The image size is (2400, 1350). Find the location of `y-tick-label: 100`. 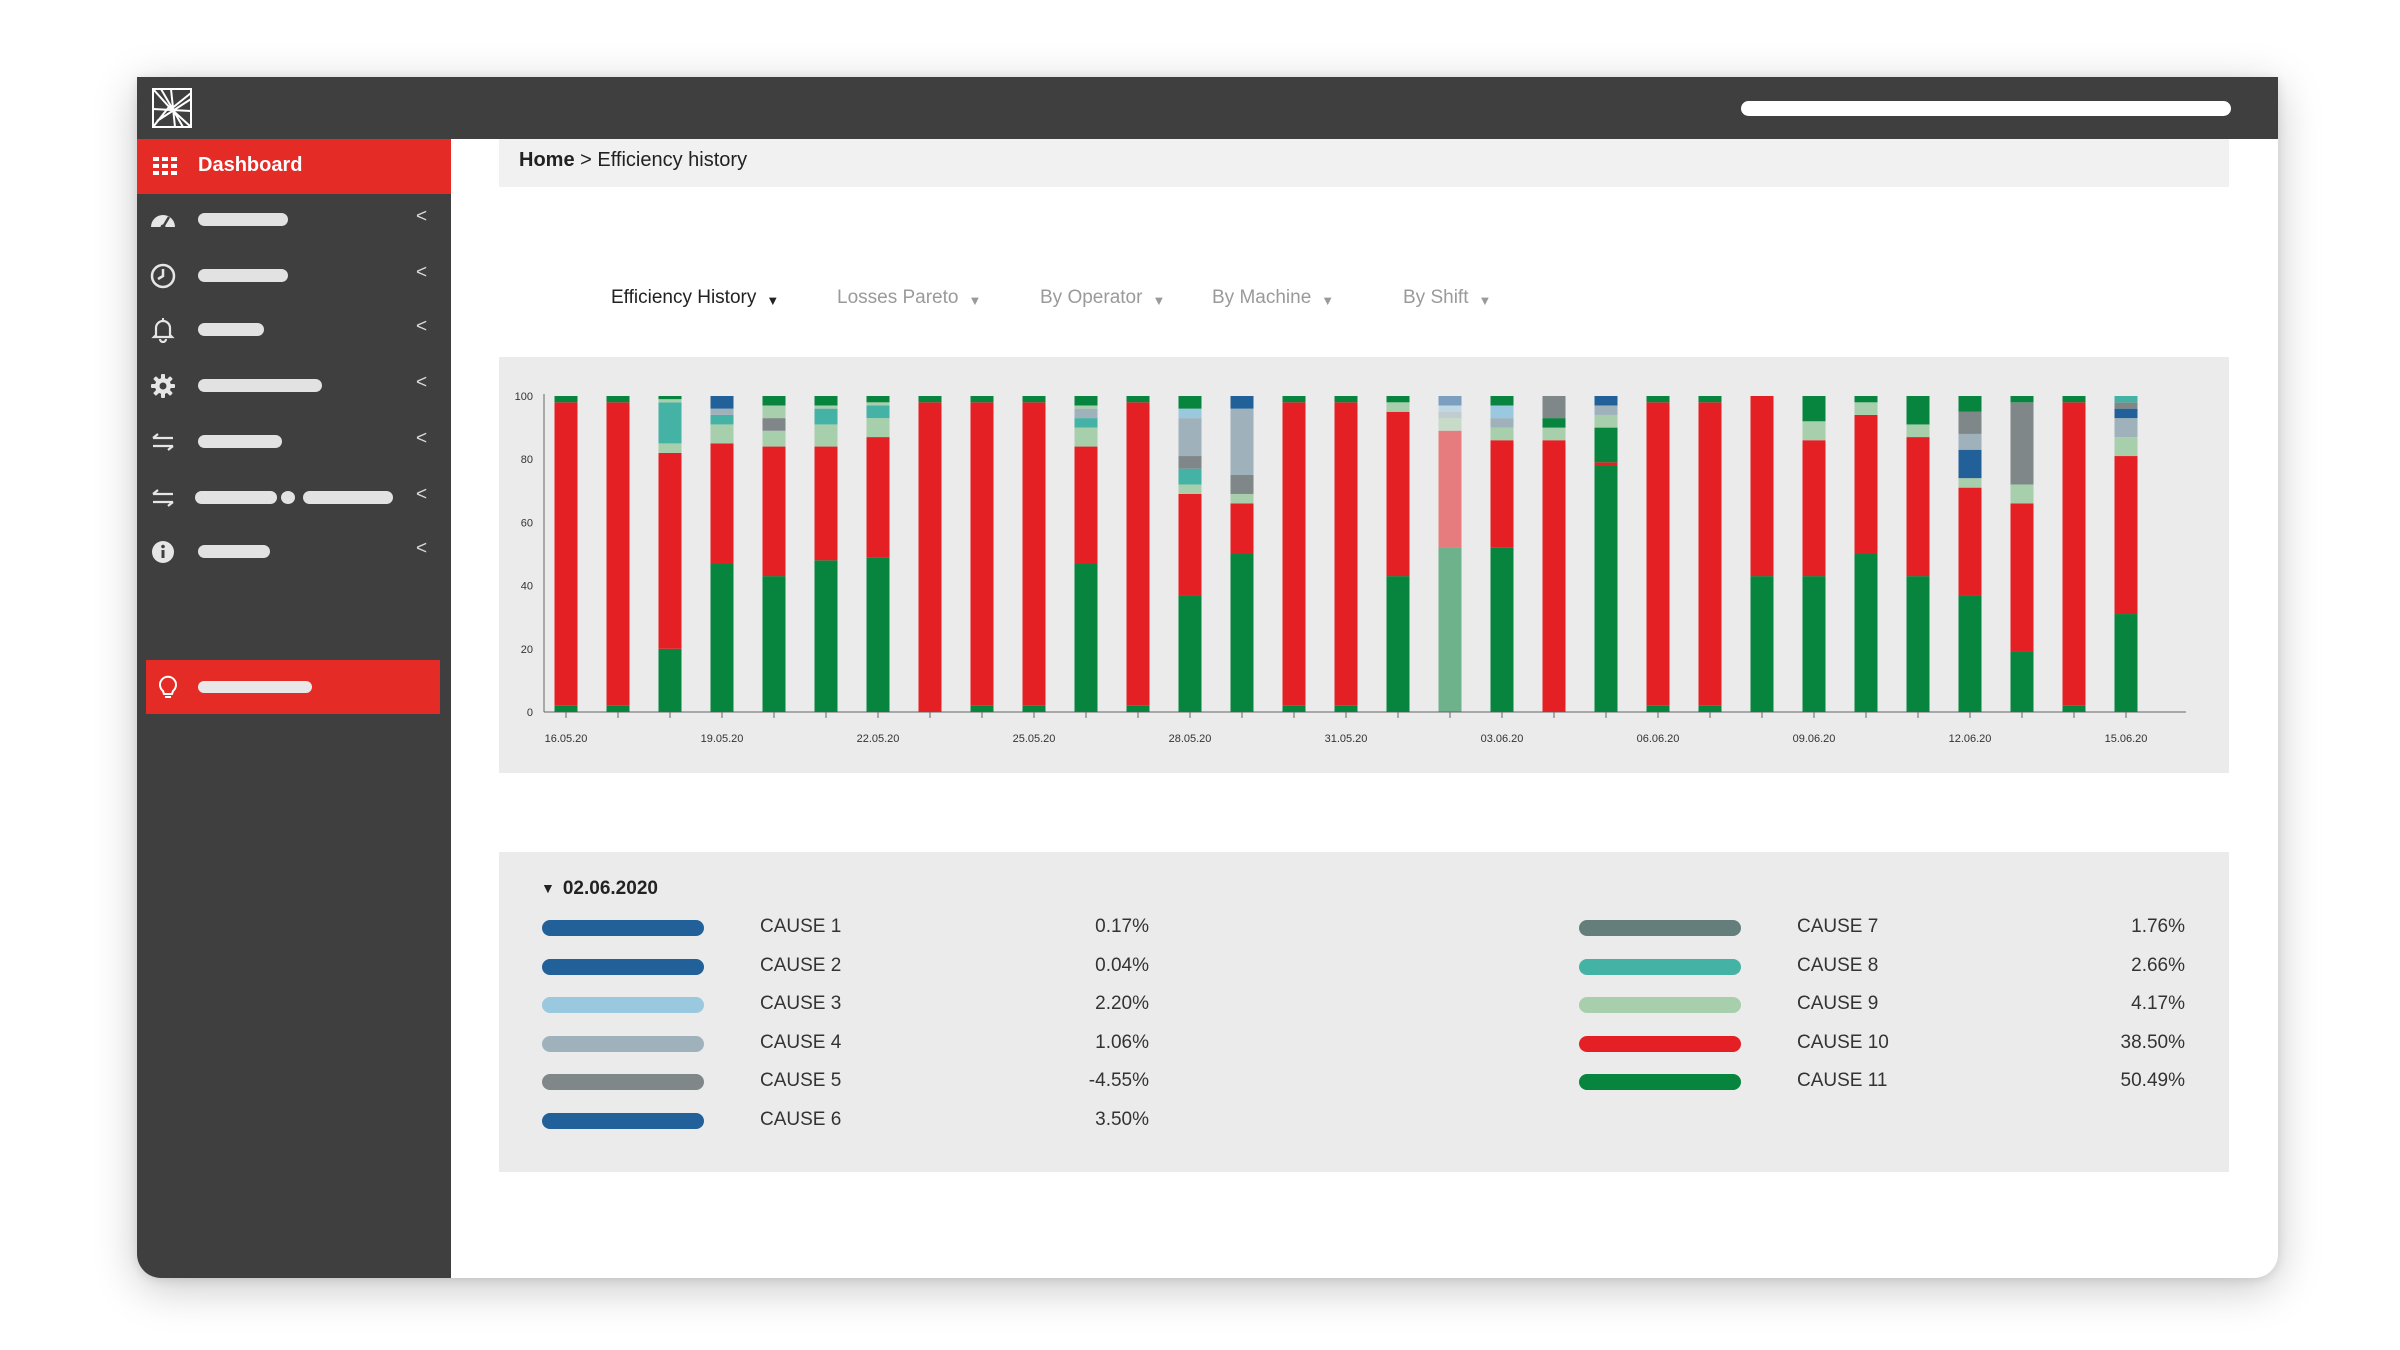

y-tick-label: 100 is located at coordinates (524, 397).